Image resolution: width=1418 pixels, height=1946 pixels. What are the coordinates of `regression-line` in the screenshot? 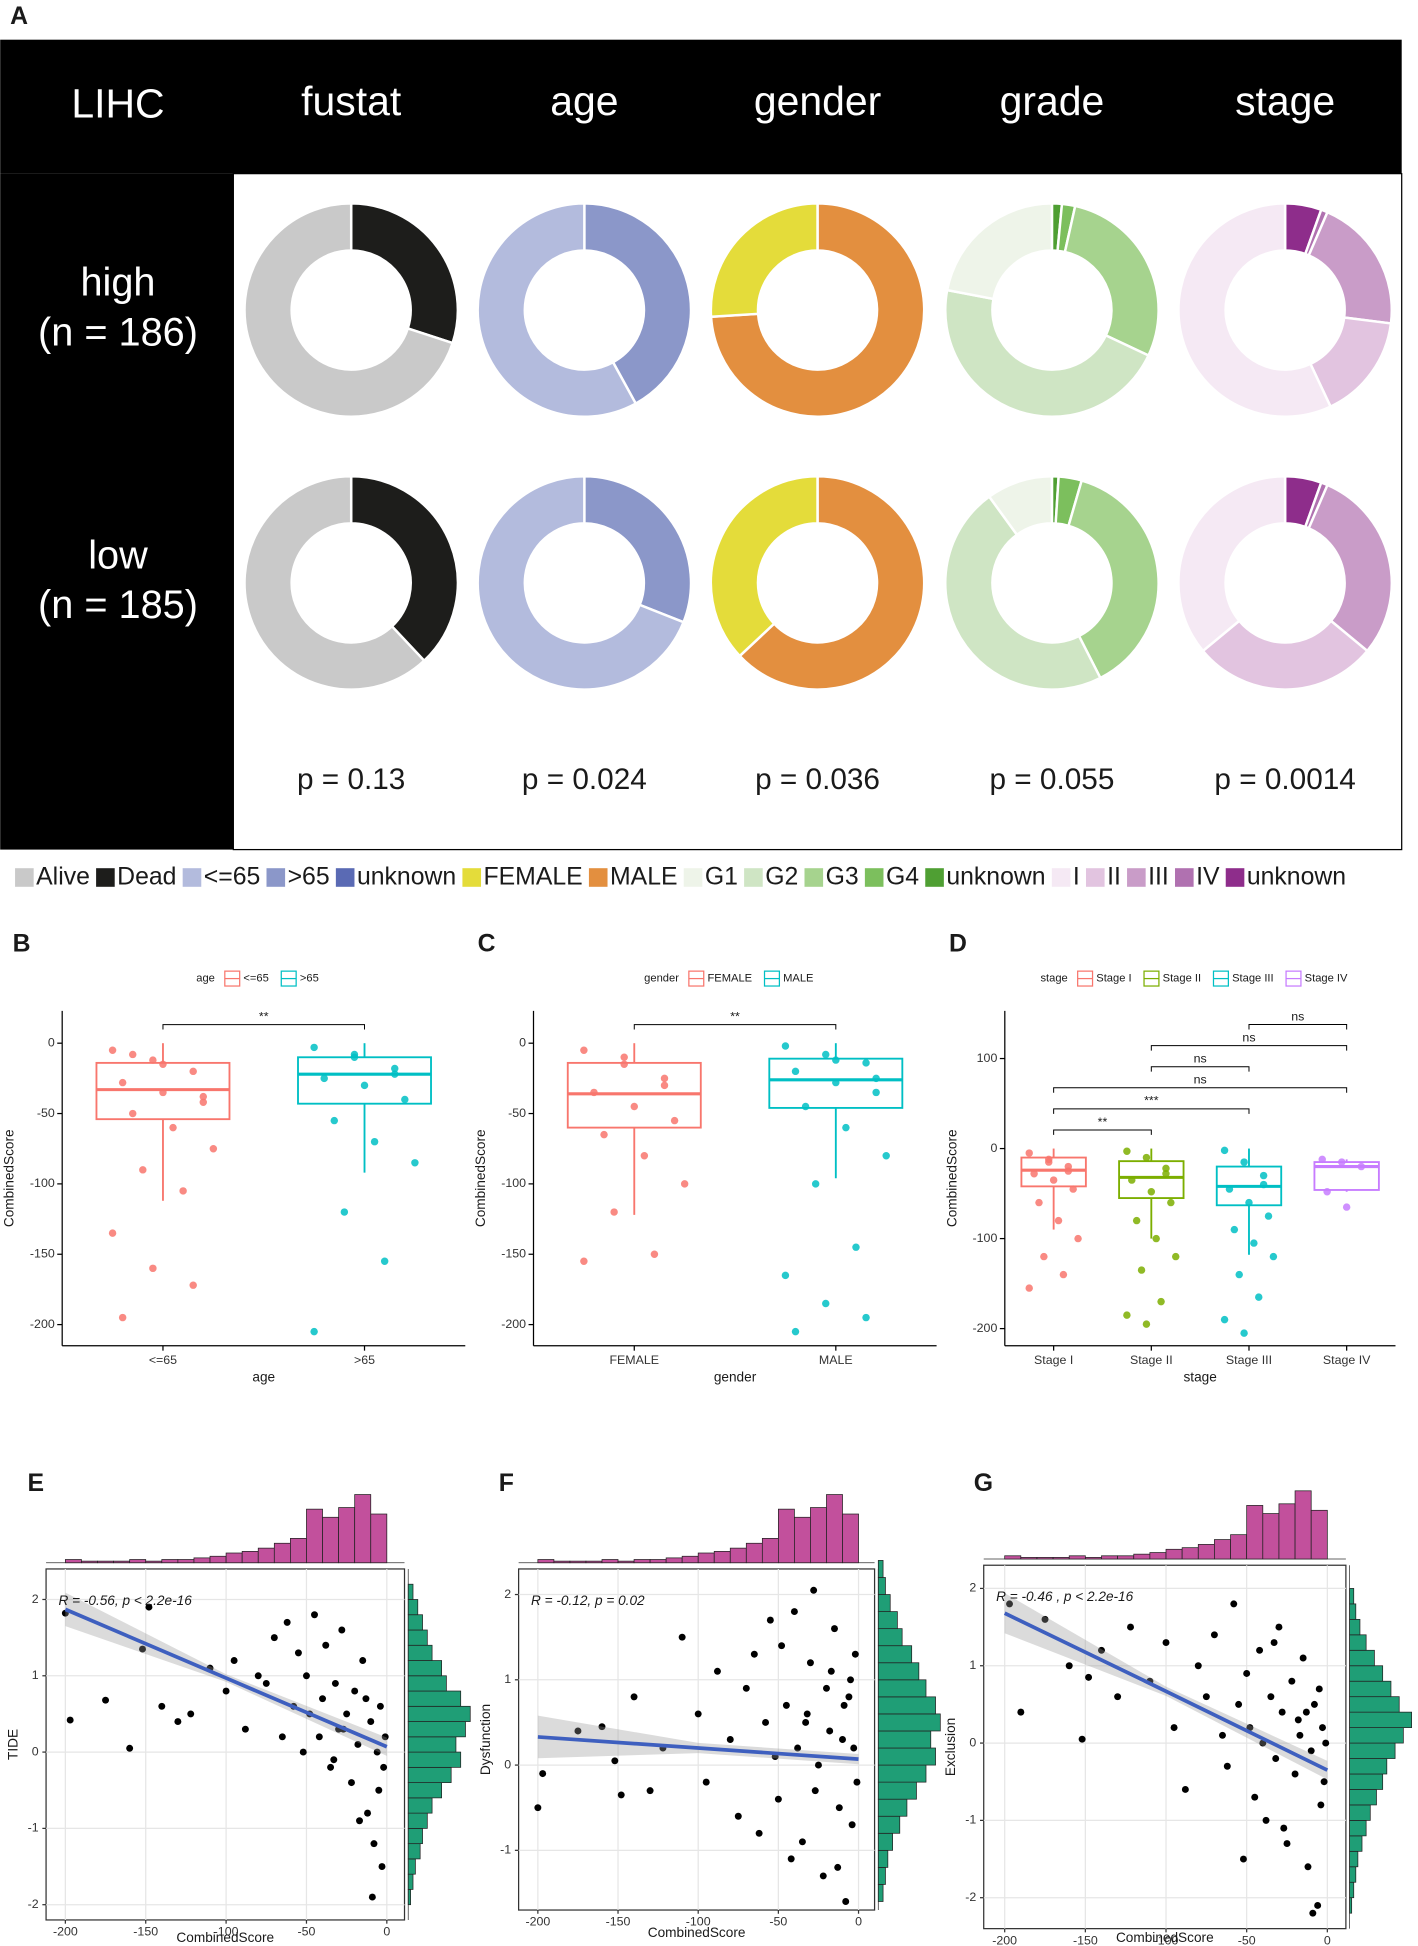 It's located at (226, 1678).